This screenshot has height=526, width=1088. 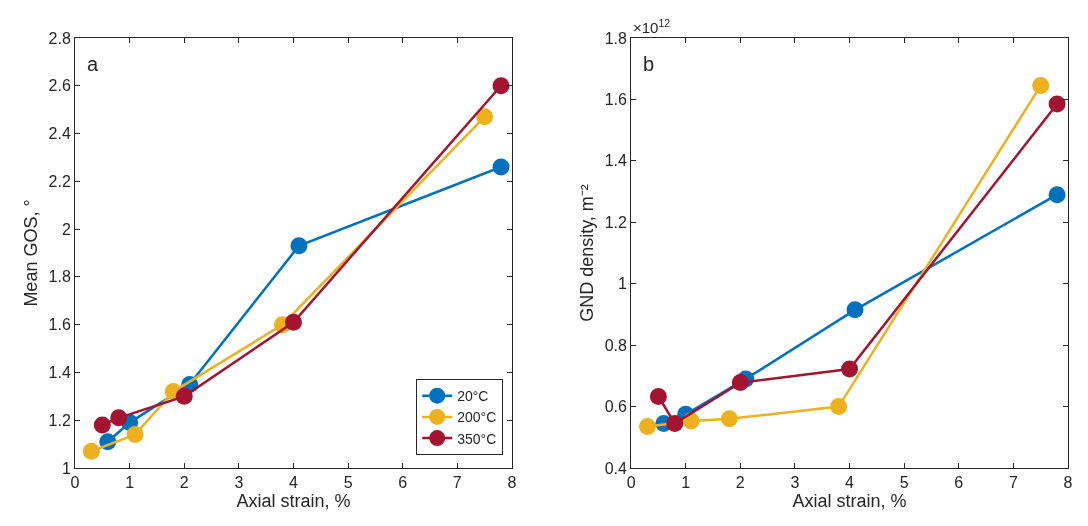 I want to click on legend-label: 350°C, so click(x=477, y=438).